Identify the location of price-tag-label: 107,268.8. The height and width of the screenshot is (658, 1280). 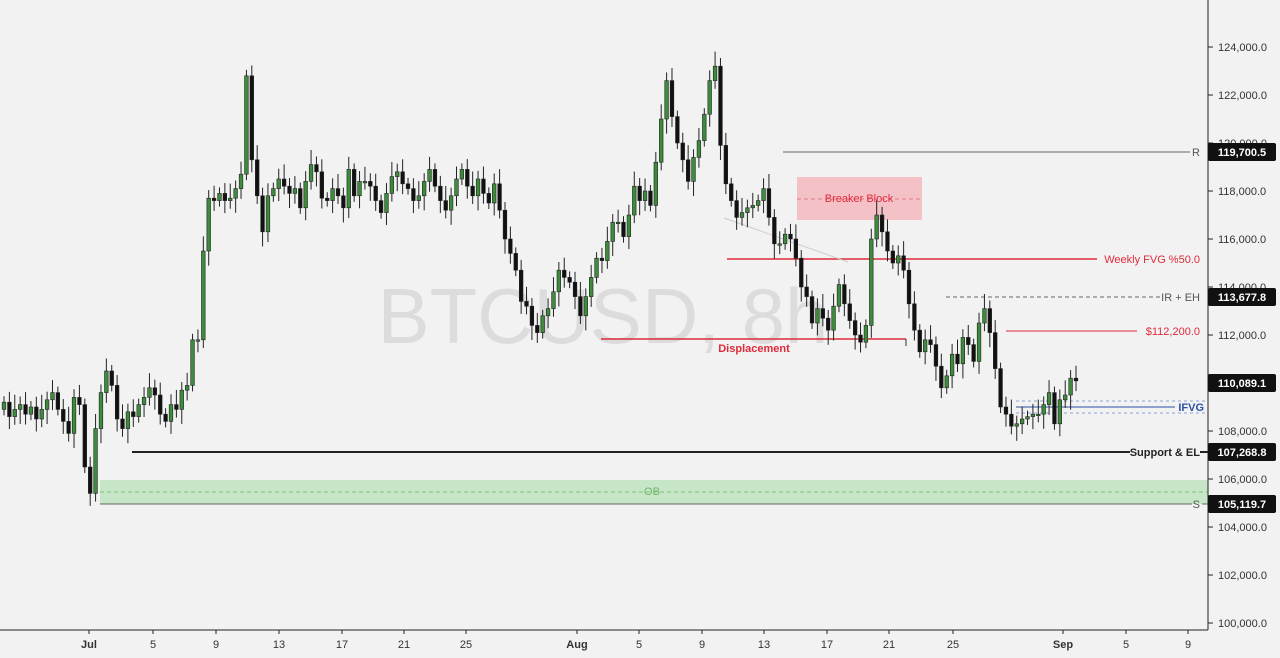
(1242, 453).